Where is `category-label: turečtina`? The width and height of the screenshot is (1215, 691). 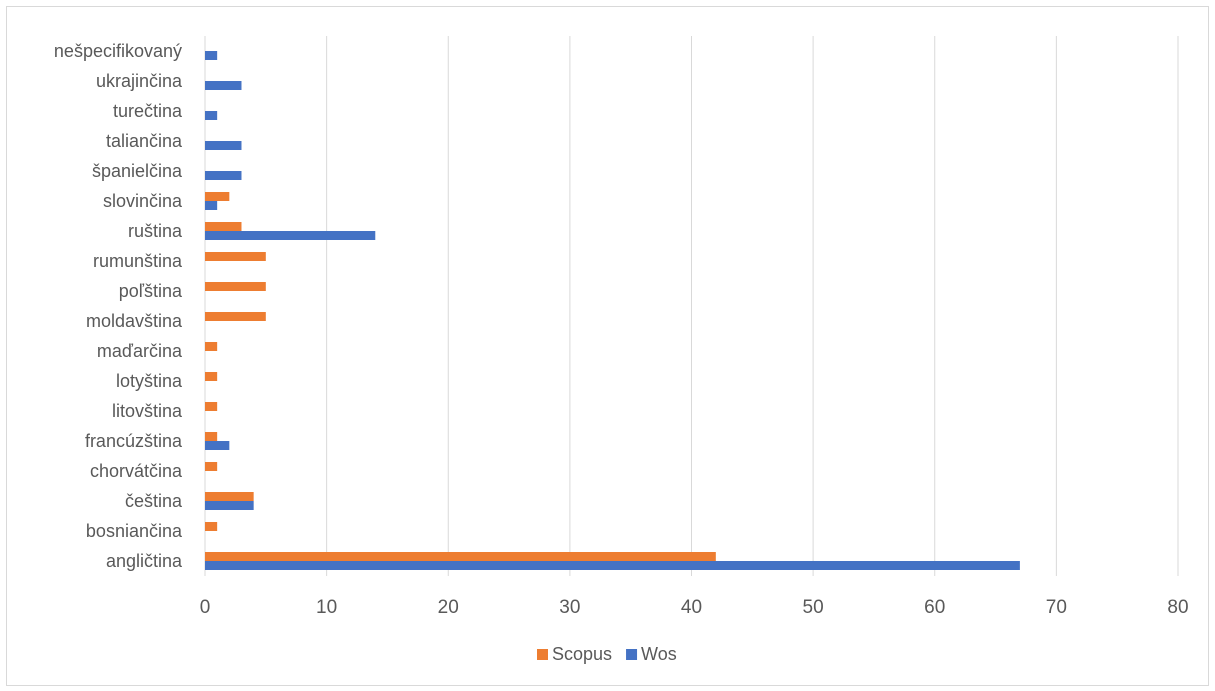 category-label: turečtina is located at coordinates (148, 111).